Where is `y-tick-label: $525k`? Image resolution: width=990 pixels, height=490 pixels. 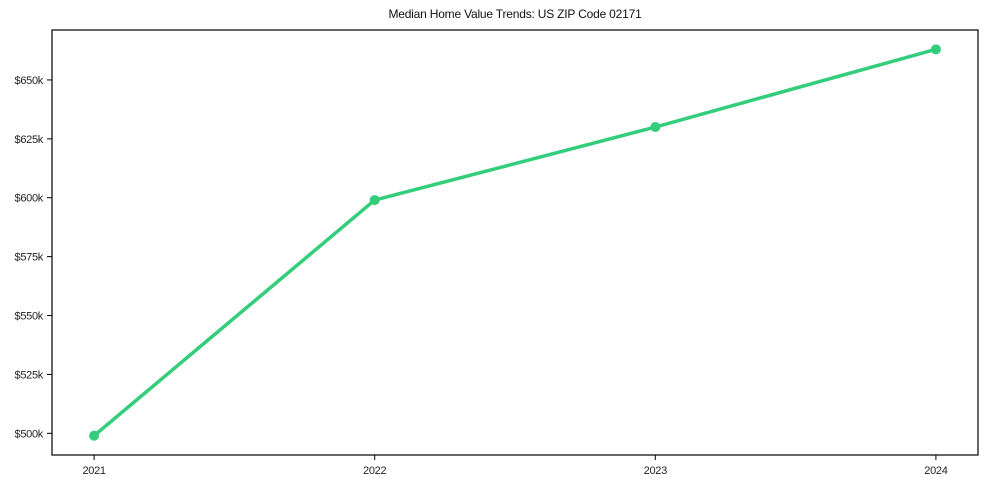
y-tick-label: $525k is located at coordinates (29, 375).